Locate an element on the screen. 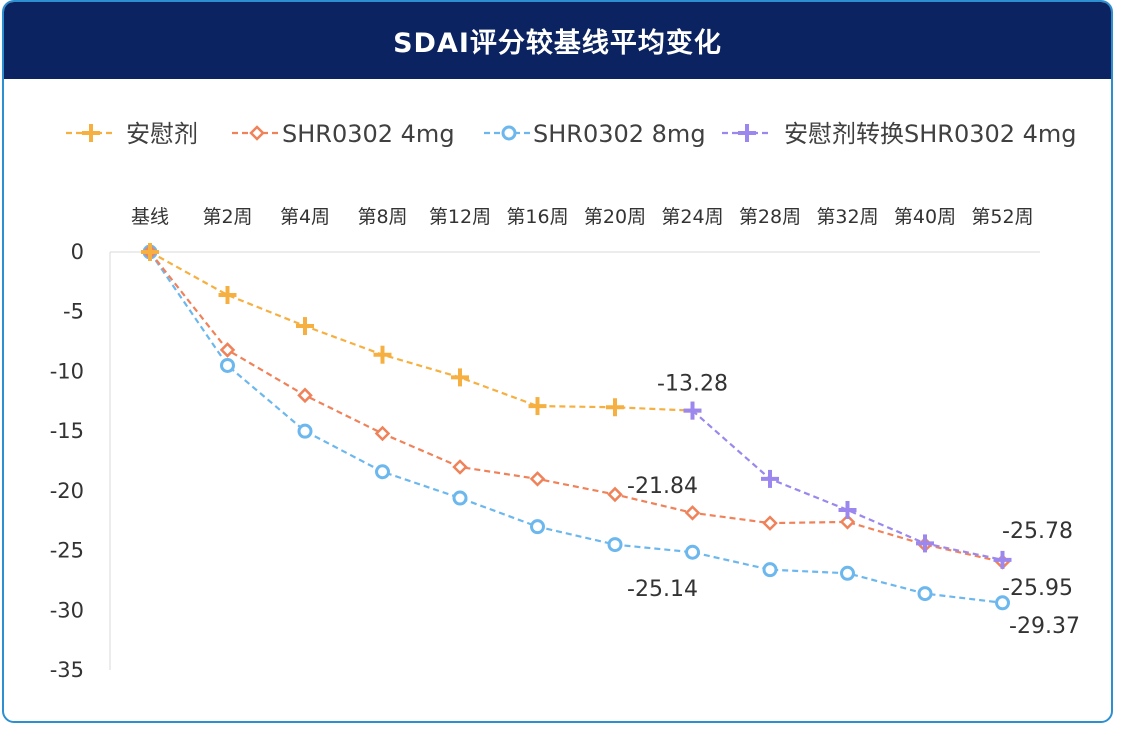  y-tick-label: 0 is located at coordinates (77, 252).